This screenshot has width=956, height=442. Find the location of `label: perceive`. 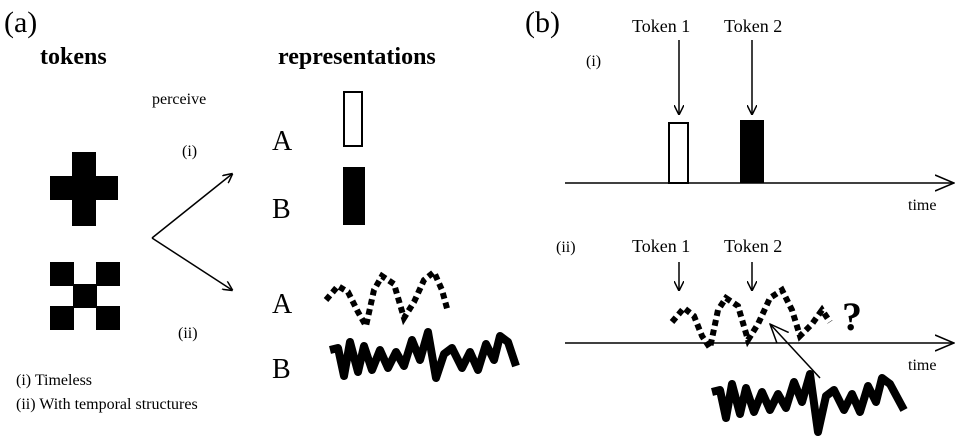

label: perceive is located at coordinates (179, 99).